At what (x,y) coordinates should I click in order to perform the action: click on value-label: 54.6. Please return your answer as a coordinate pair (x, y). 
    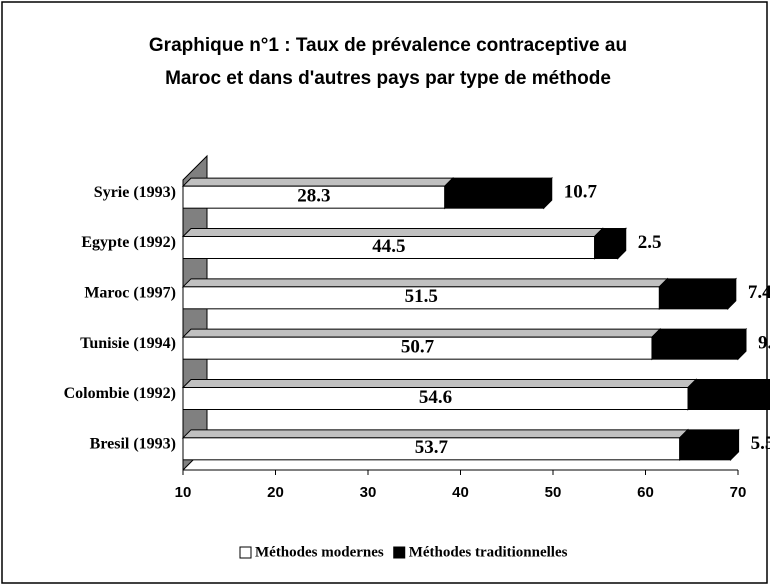
    Looking at the image, I should click on (435, 397).